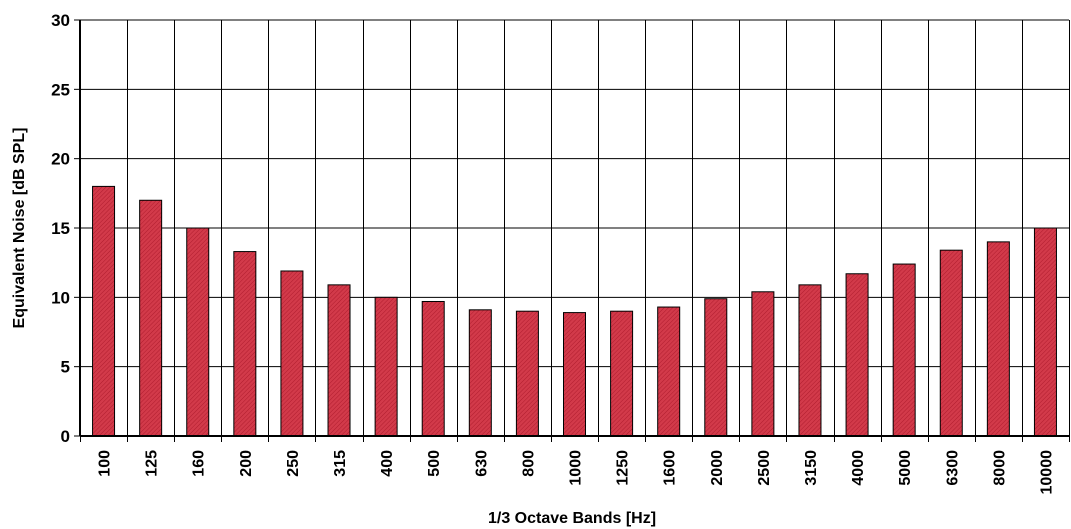 This screenshot has width=1071, height=529. I want to click on x-tick-label: 5000, so click(905, 468).